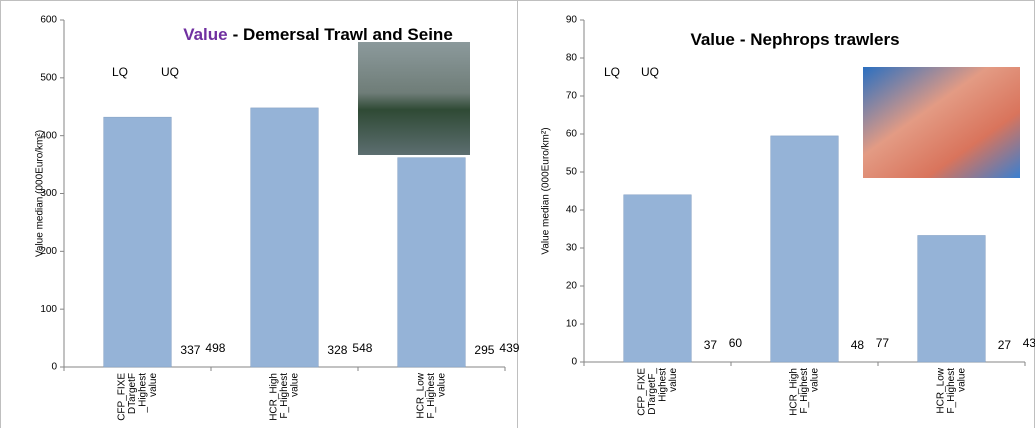  Describe the element at coordinates (572, 58) in the screenshot. I see `y-tick-label: 80` at that location.